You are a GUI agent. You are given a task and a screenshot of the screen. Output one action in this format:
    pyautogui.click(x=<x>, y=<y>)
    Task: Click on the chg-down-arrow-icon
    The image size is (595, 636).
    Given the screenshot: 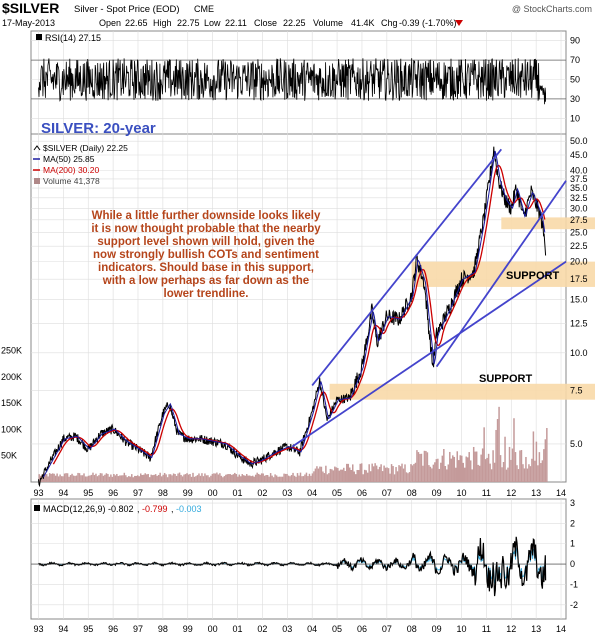 What is the action you would take?
    pyautogui.click(x=459, y=23)
    